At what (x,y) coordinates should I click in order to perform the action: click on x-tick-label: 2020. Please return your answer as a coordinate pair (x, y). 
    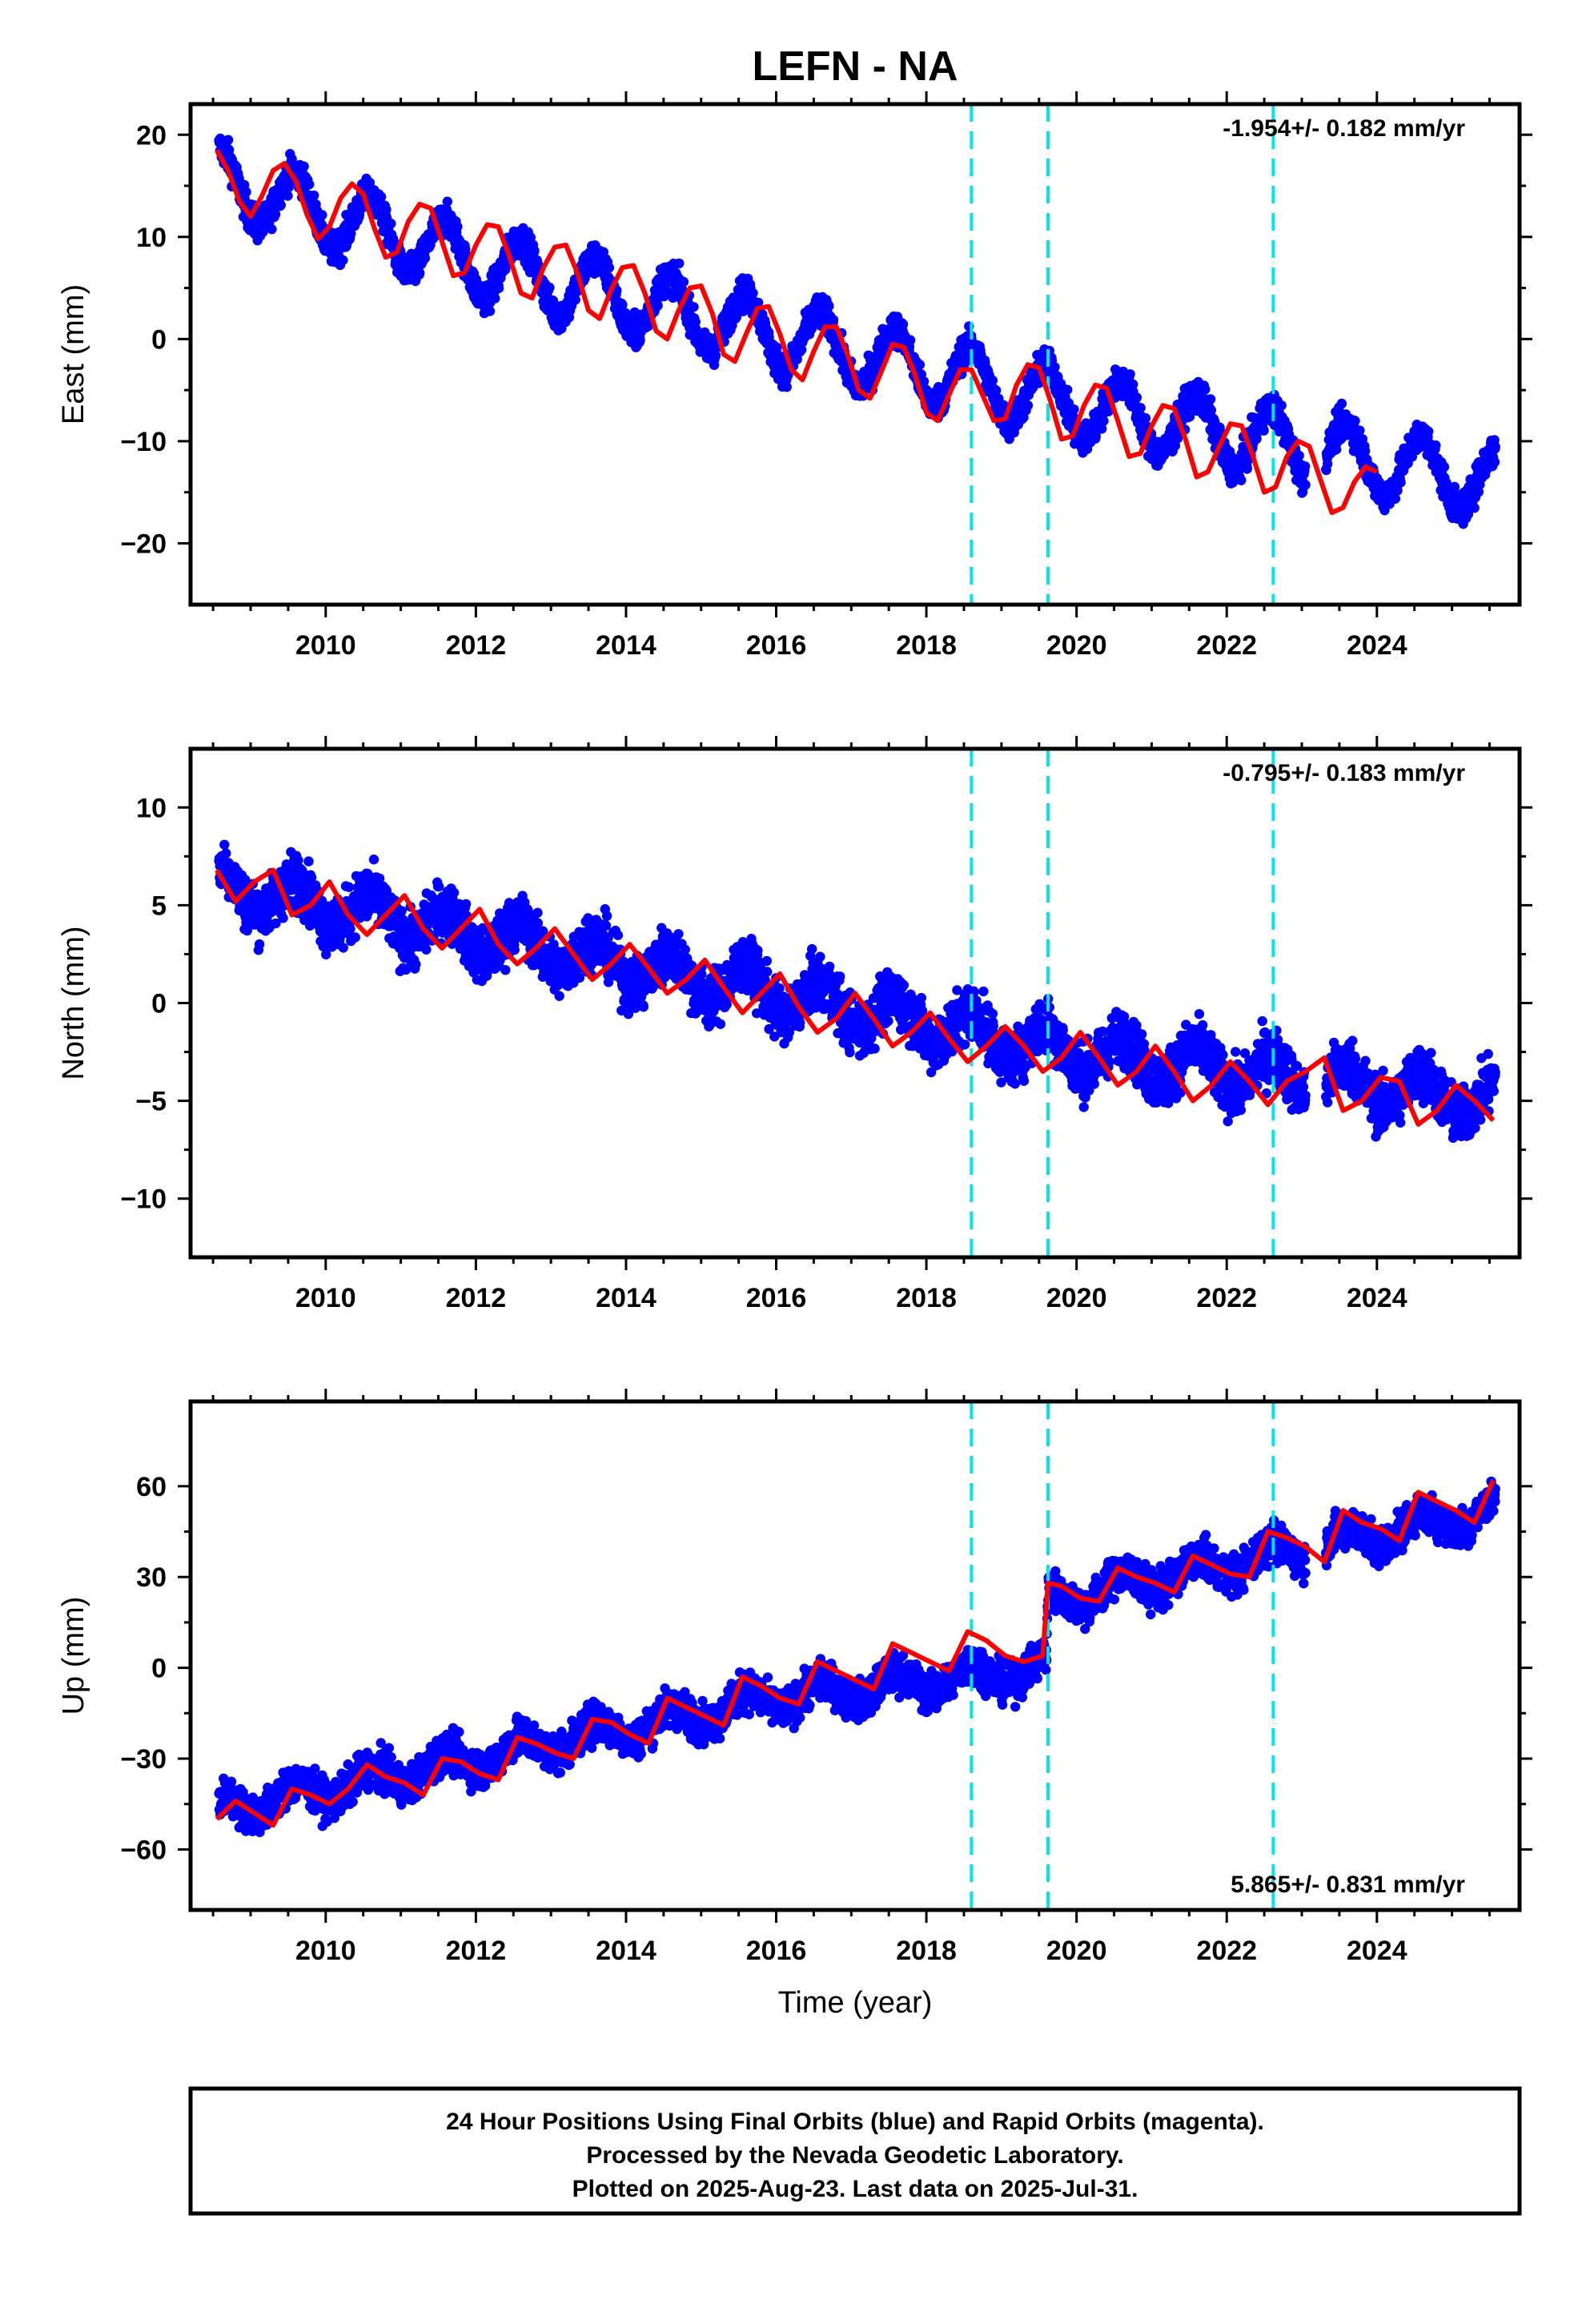
    Looking at the image, I should click on (1076, 645).